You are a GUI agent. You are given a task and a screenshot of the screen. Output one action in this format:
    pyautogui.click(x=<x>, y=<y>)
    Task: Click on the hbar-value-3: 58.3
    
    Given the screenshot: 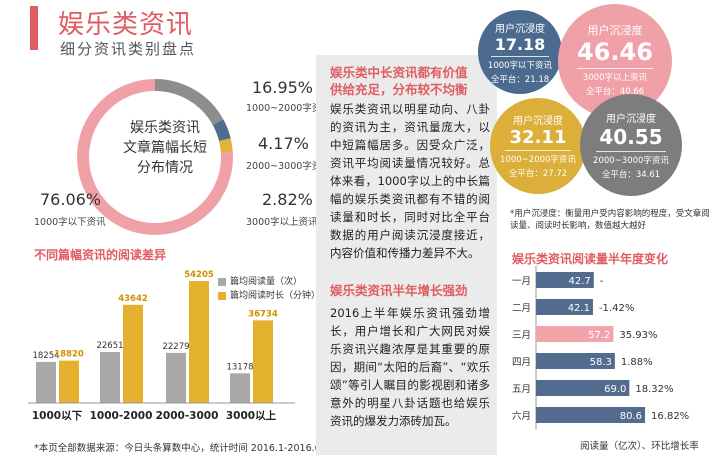 What is the action you would take?
    pyautogui.click(x=601, y=362)
    